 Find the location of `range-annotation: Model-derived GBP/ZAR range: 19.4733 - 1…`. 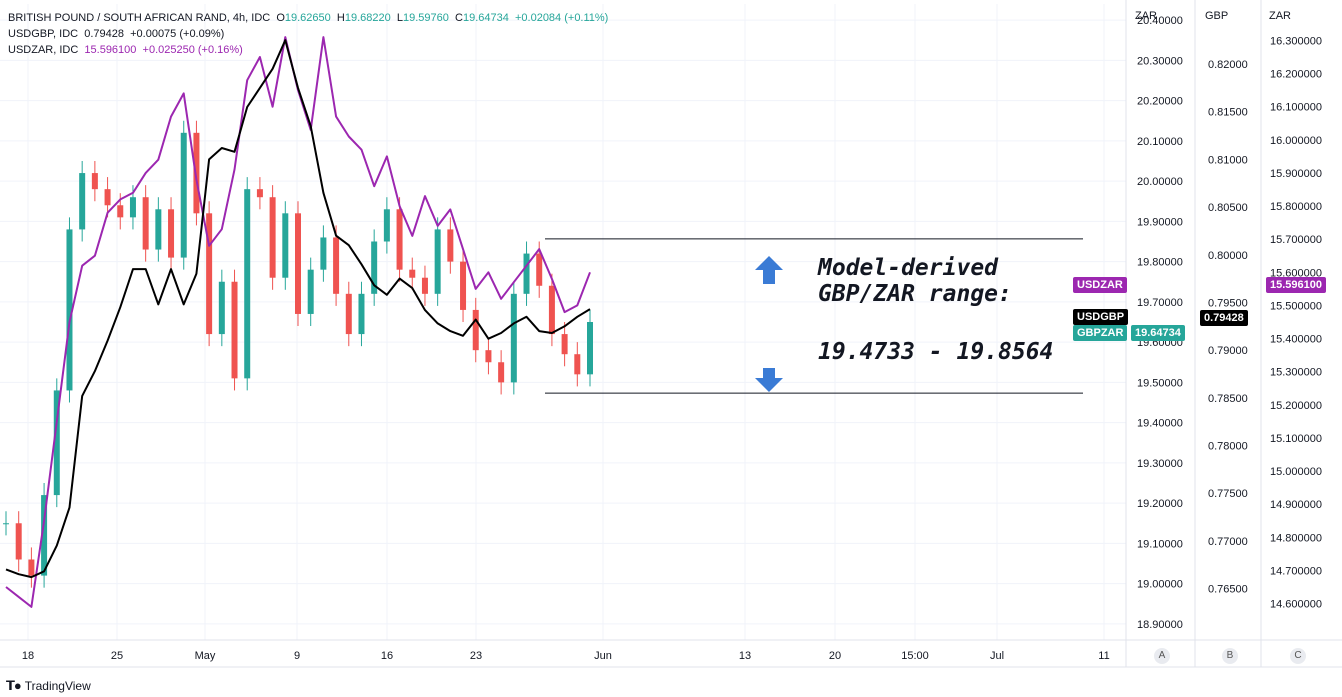

range-annotation: Model-derived GBP/ZAR range: 19.4733 - 1… is located at coordinates (935, 310).